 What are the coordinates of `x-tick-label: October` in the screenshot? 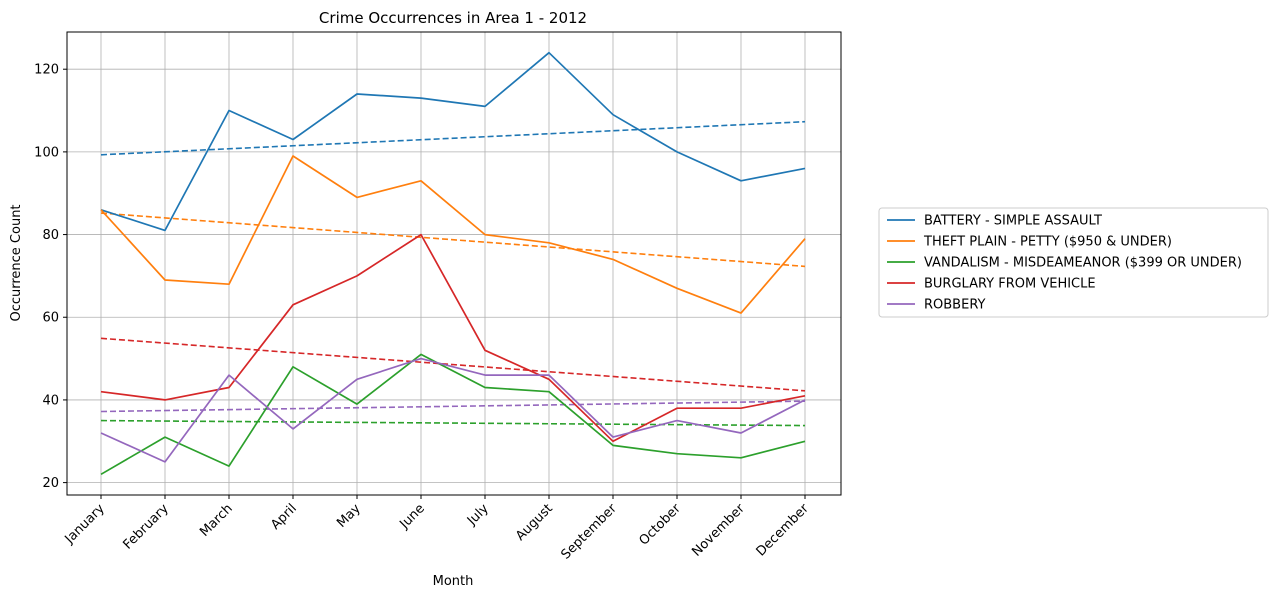 It's located at (660, 525).